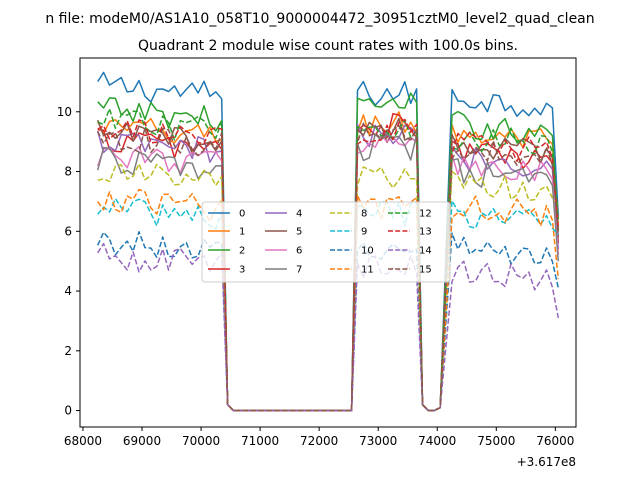 The height and width of the screenshot is (480, 640). I want to click on legend-label-13: 13, so click(425, 232).